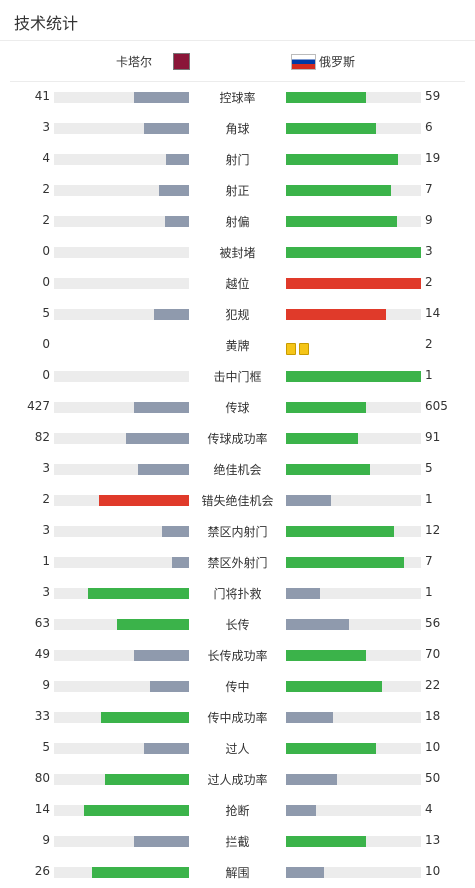 This screenshot has width=475, height=888. Describe the element at coordinates (237, 377) in the screenshot. I see `stat-label: 击中门框` at that location.